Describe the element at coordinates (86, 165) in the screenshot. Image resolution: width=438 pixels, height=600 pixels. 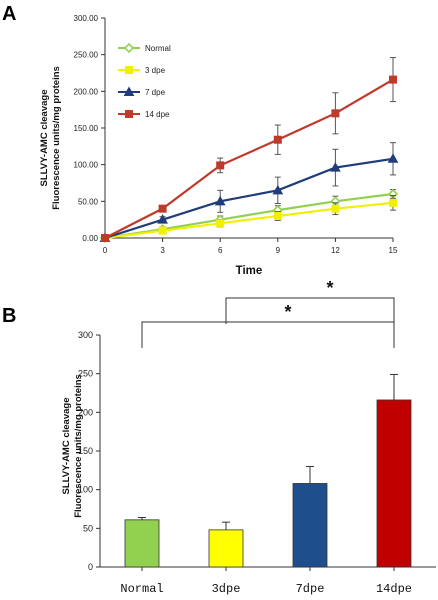
I see `panel-a-y-tick-label: 100.00` at that location.